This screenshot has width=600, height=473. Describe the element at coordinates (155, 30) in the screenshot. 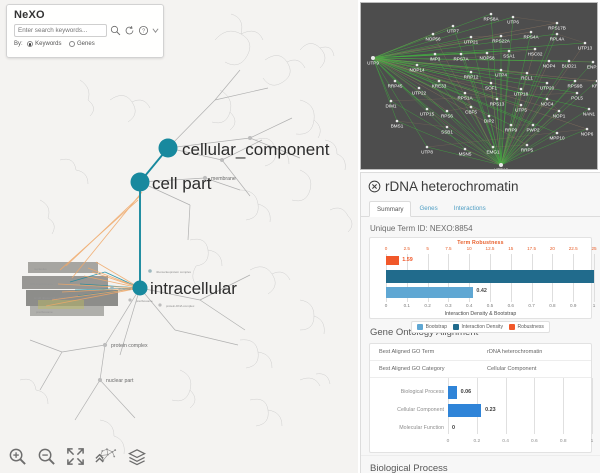

I see `chevron-down-icon` at that location.